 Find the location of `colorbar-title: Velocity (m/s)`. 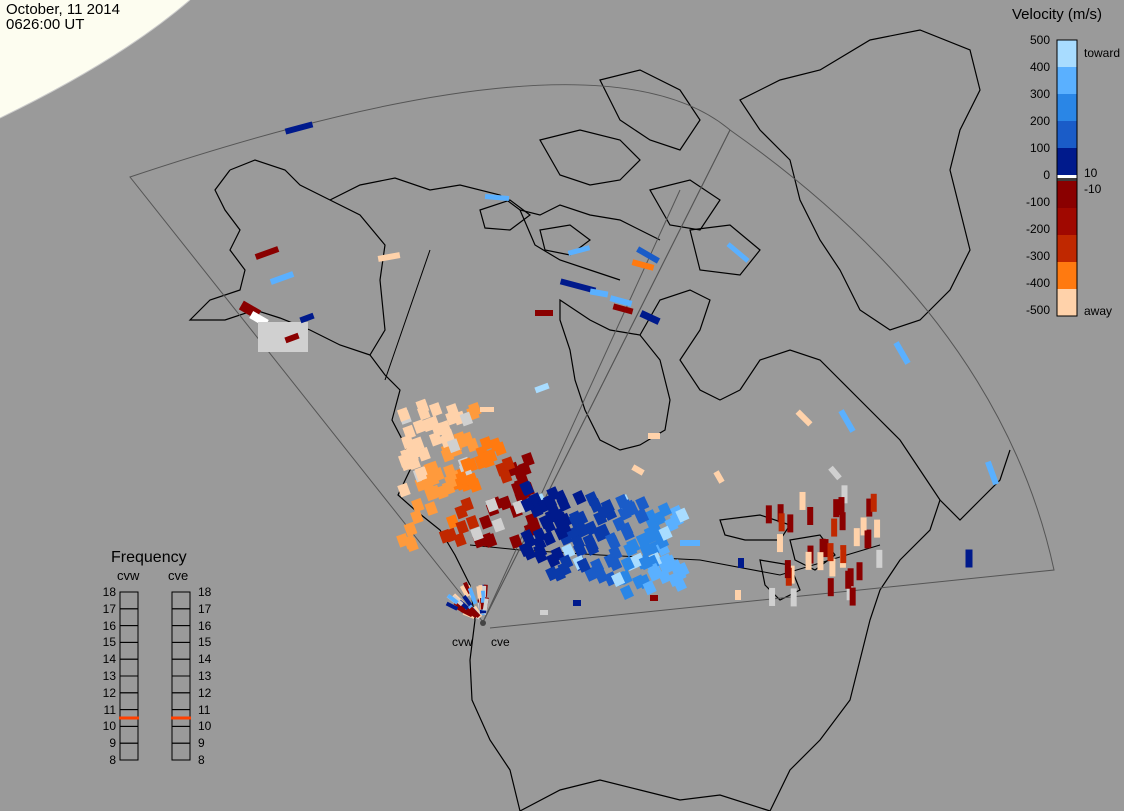

colorbar-title: Velocity (m/s) is located at coordinates (1057, 14).